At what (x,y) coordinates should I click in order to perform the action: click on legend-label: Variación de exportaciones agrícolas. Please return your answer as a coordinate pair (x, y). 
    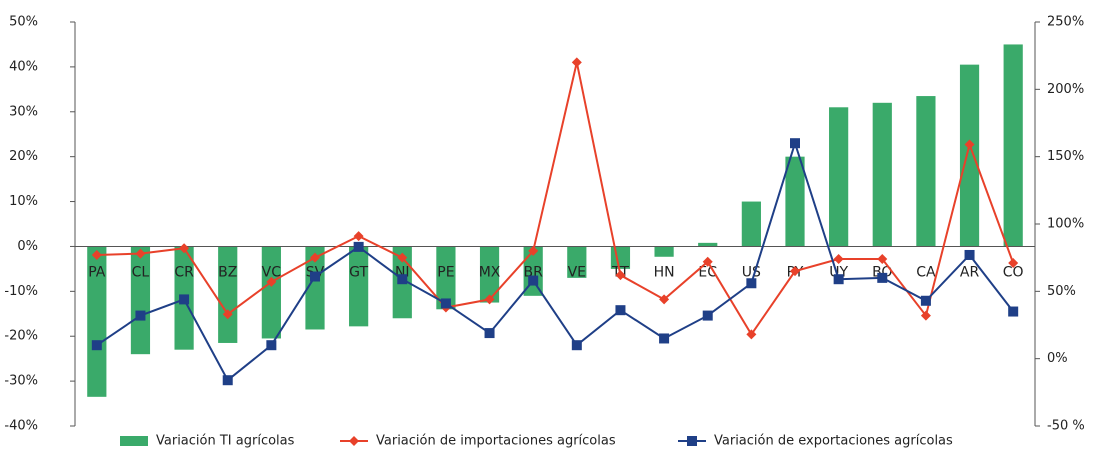
    Looking at the image, I should click on (833, 441).